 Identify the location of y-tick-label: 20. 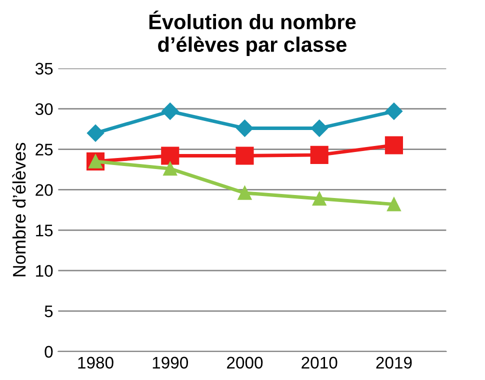
(44, 190).